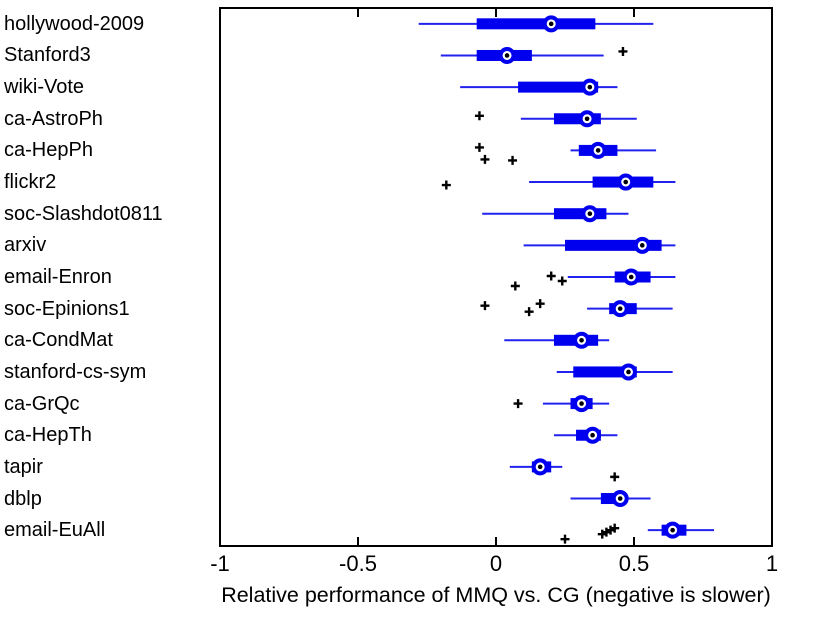  I want to click on y-axis-label: hollywood-2009, so click(74, 23).